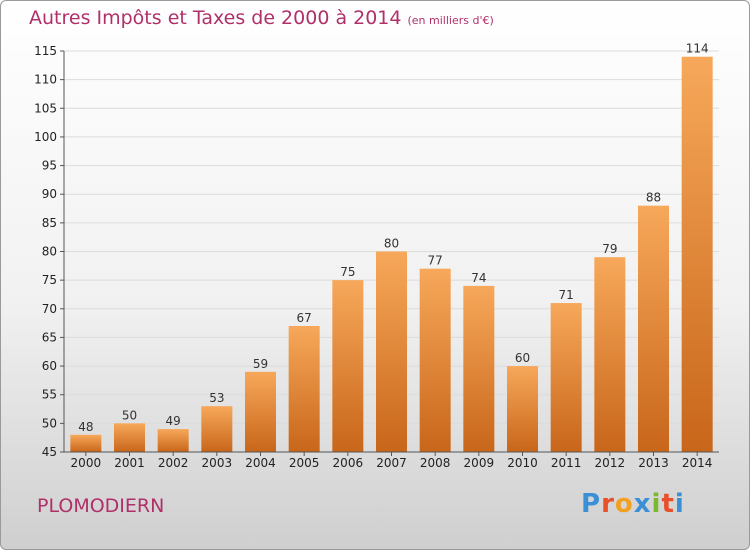 This screenshot has width=750, height=550. Describe the element at coordinates (304, 318) in the screenshot. I see `bar-value-label: 67` at that location.